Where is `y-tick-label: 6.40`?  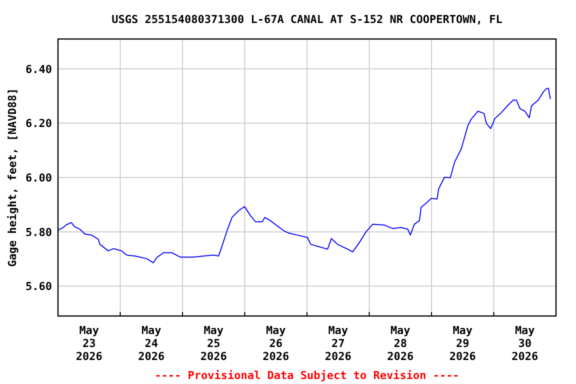
y-tick-label: 6.40 is located at coordinates (39, 69).